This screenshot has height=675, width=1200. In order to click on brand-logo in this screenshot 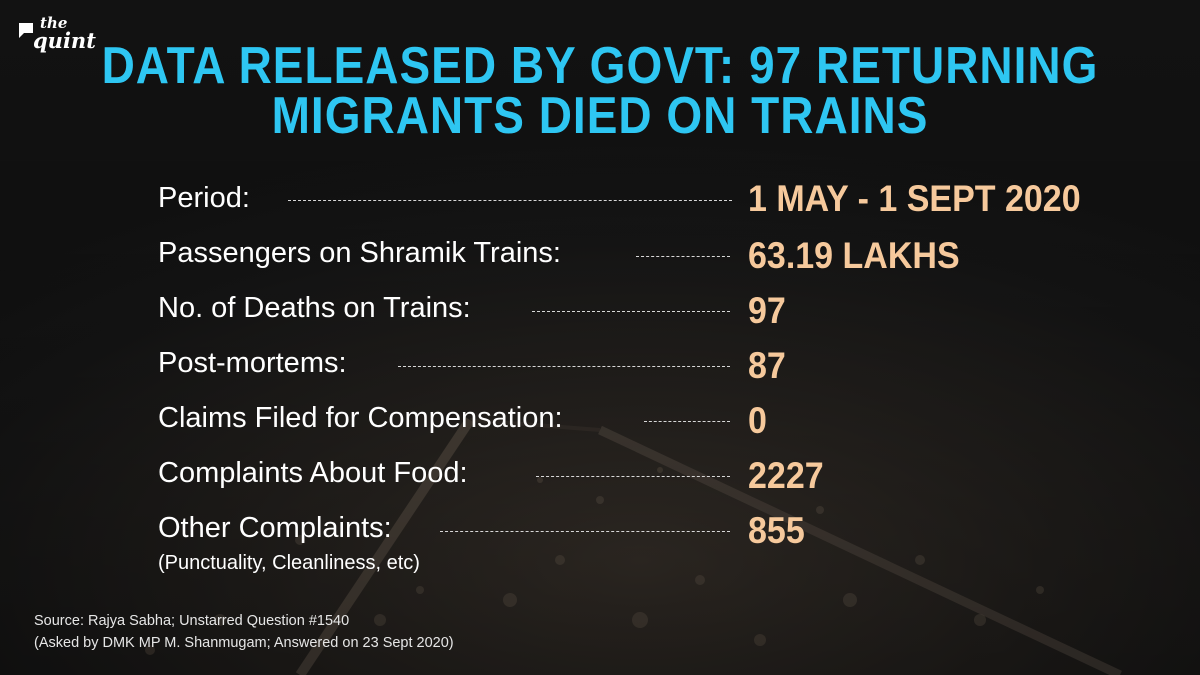, I will do `click(54, 39)`.